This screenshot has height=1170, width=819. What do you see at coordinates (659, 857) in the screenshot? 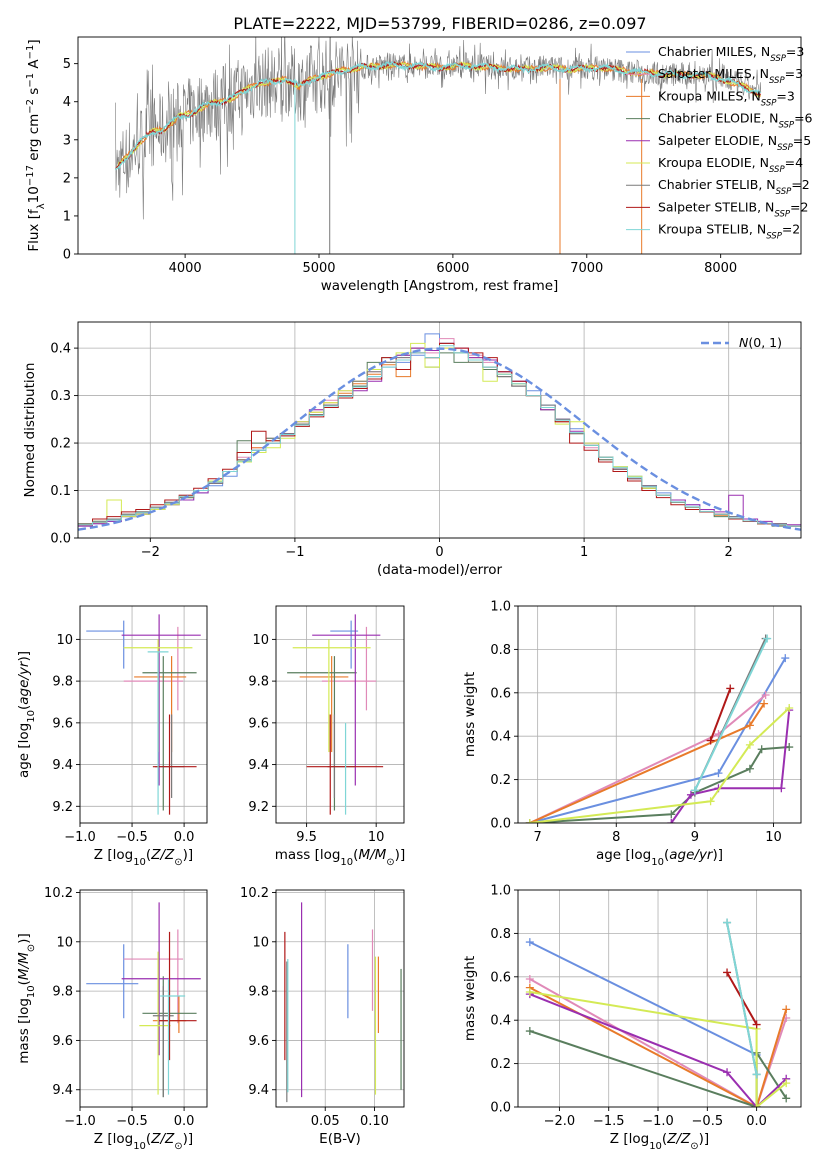
I see `x-axis-label: age [log10(age/yr)]` at bounding box center [659, 857].